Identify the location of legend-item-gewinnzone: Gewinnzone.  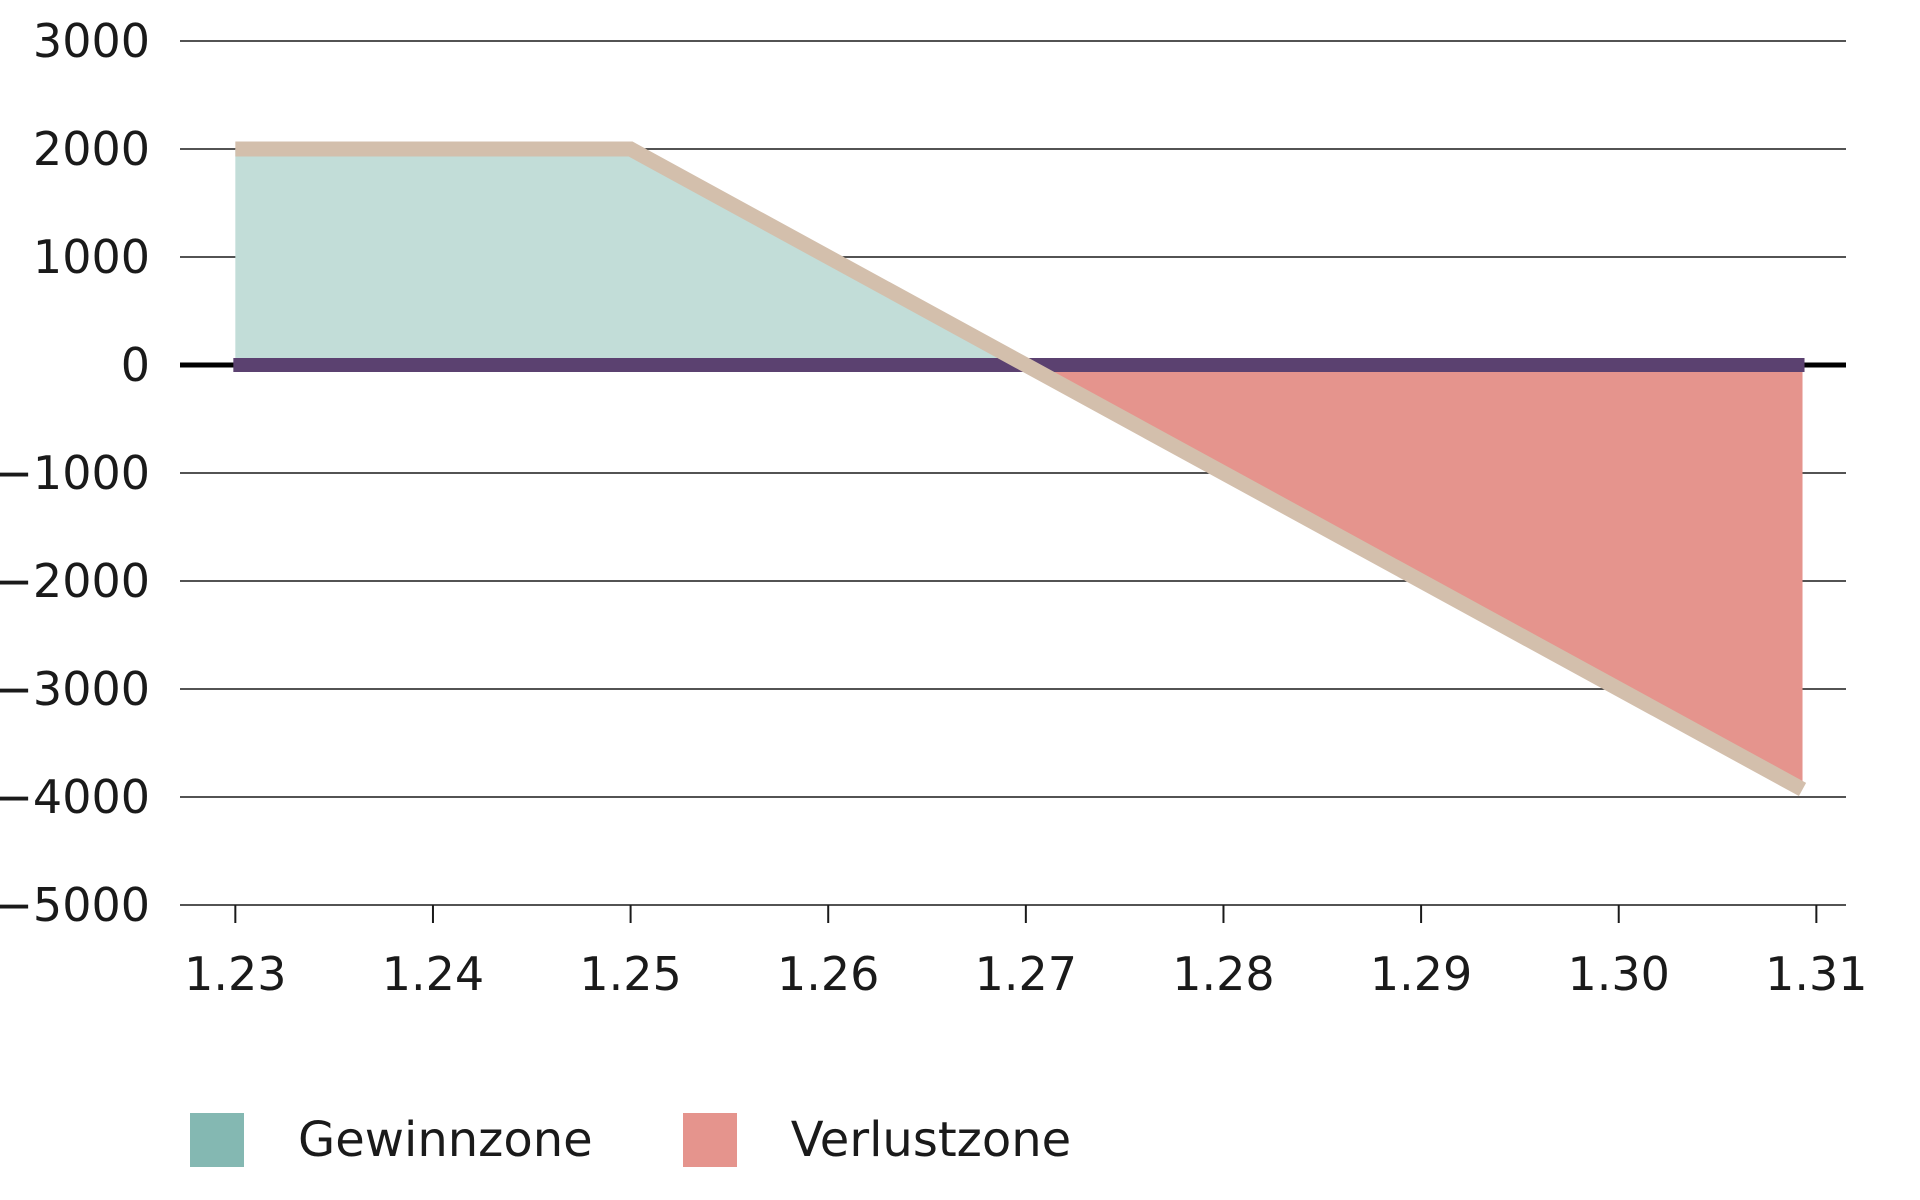
(391, 1140).